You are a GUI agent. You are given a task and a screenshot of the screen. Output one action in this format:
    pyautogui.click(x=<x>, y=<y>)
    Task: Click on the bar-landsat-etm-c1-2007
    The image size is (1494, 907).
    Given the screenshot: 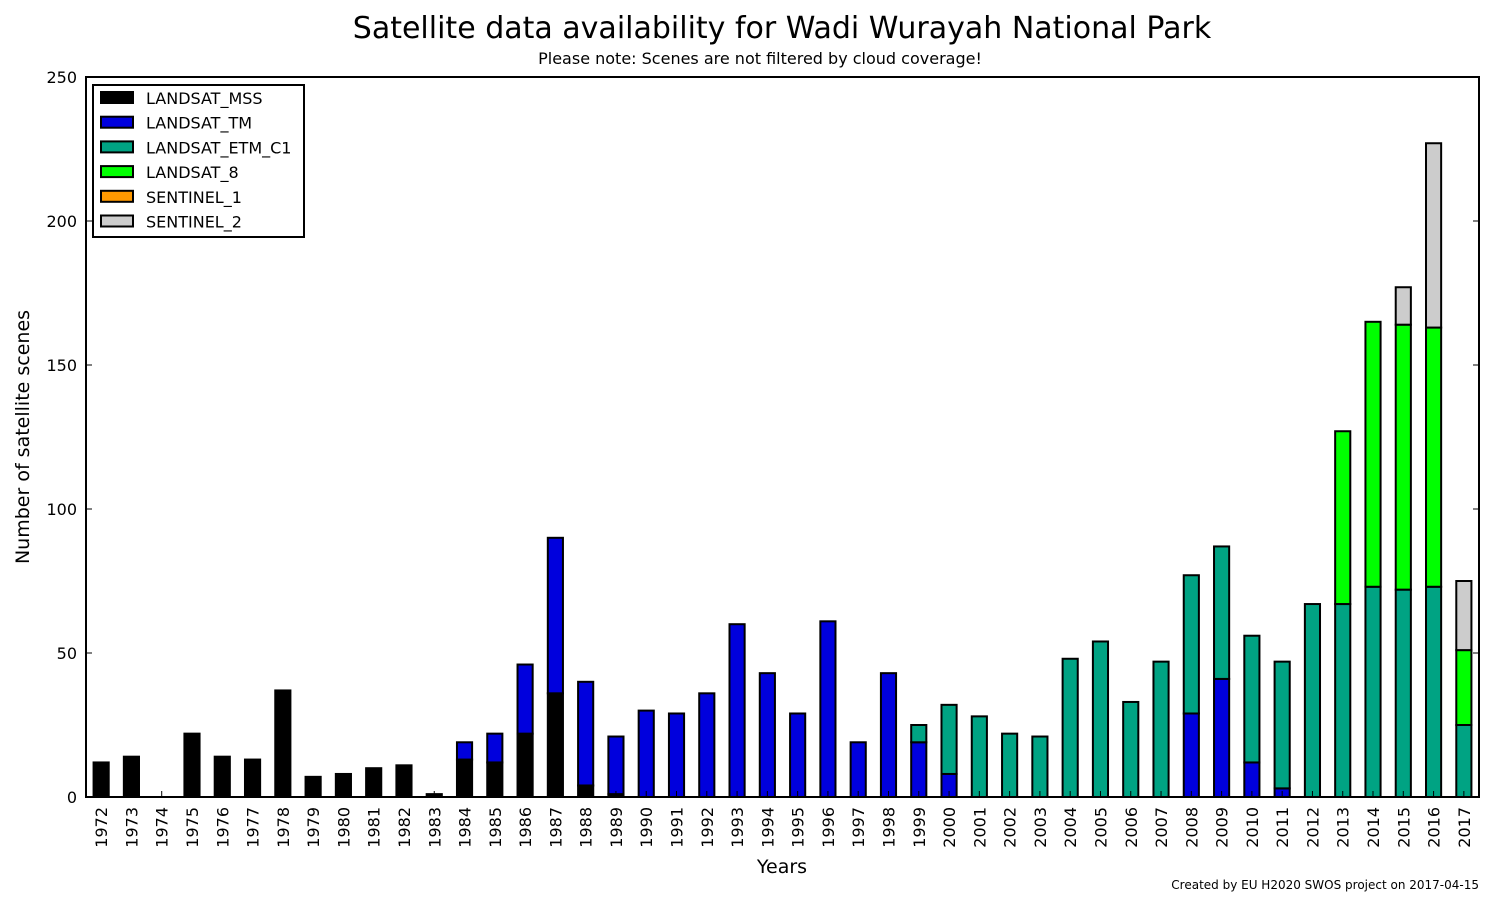 What is the action you would take?
    pyautogui.click(x=1161, y=729)
    